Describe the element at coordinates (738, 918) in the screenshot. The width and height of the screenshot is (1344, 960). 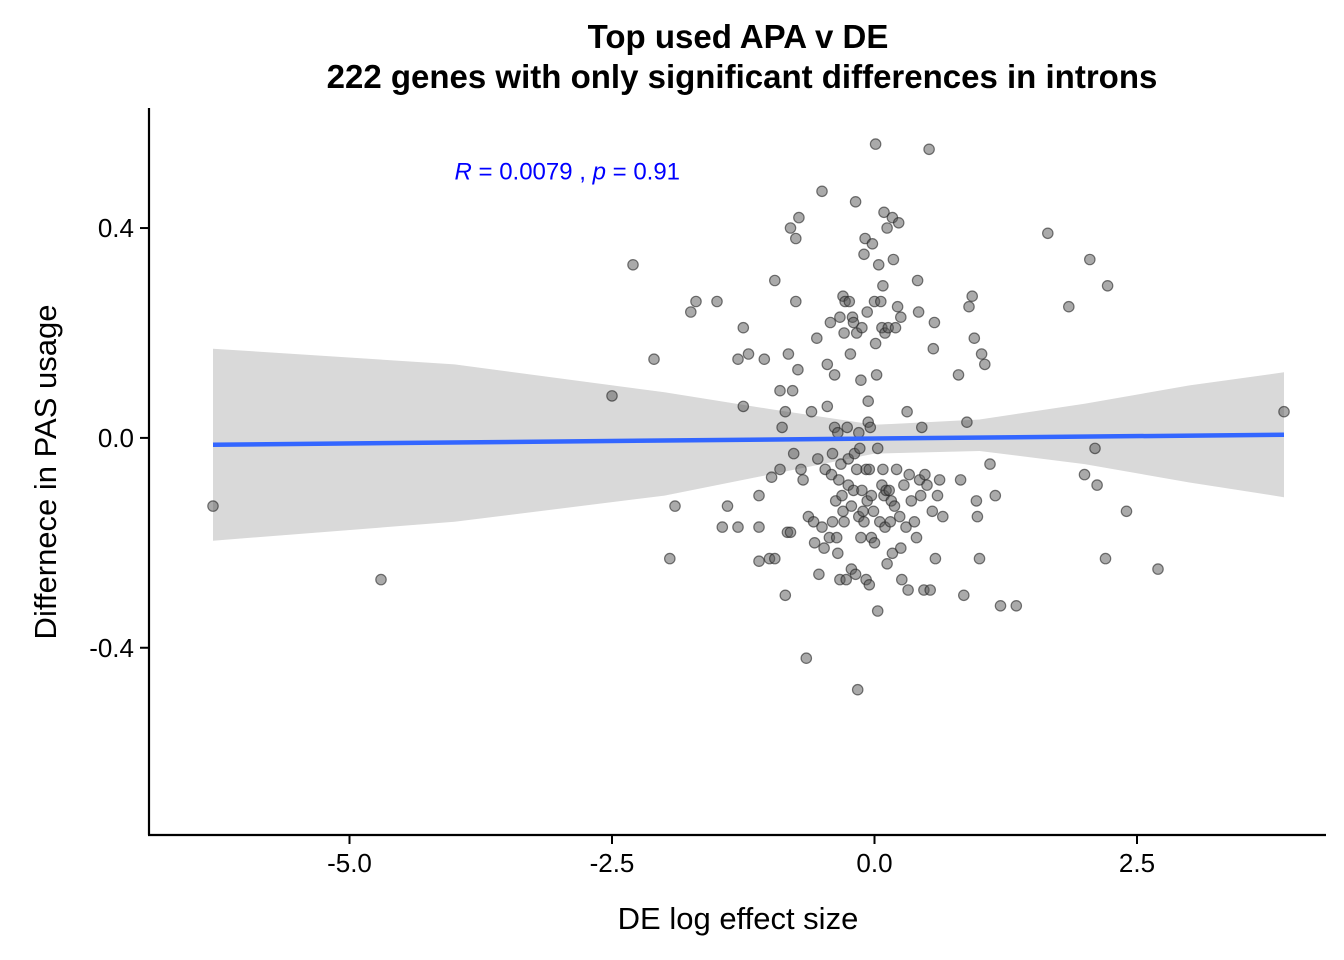
I see `x-axis-title: DE log effect size` at that location.